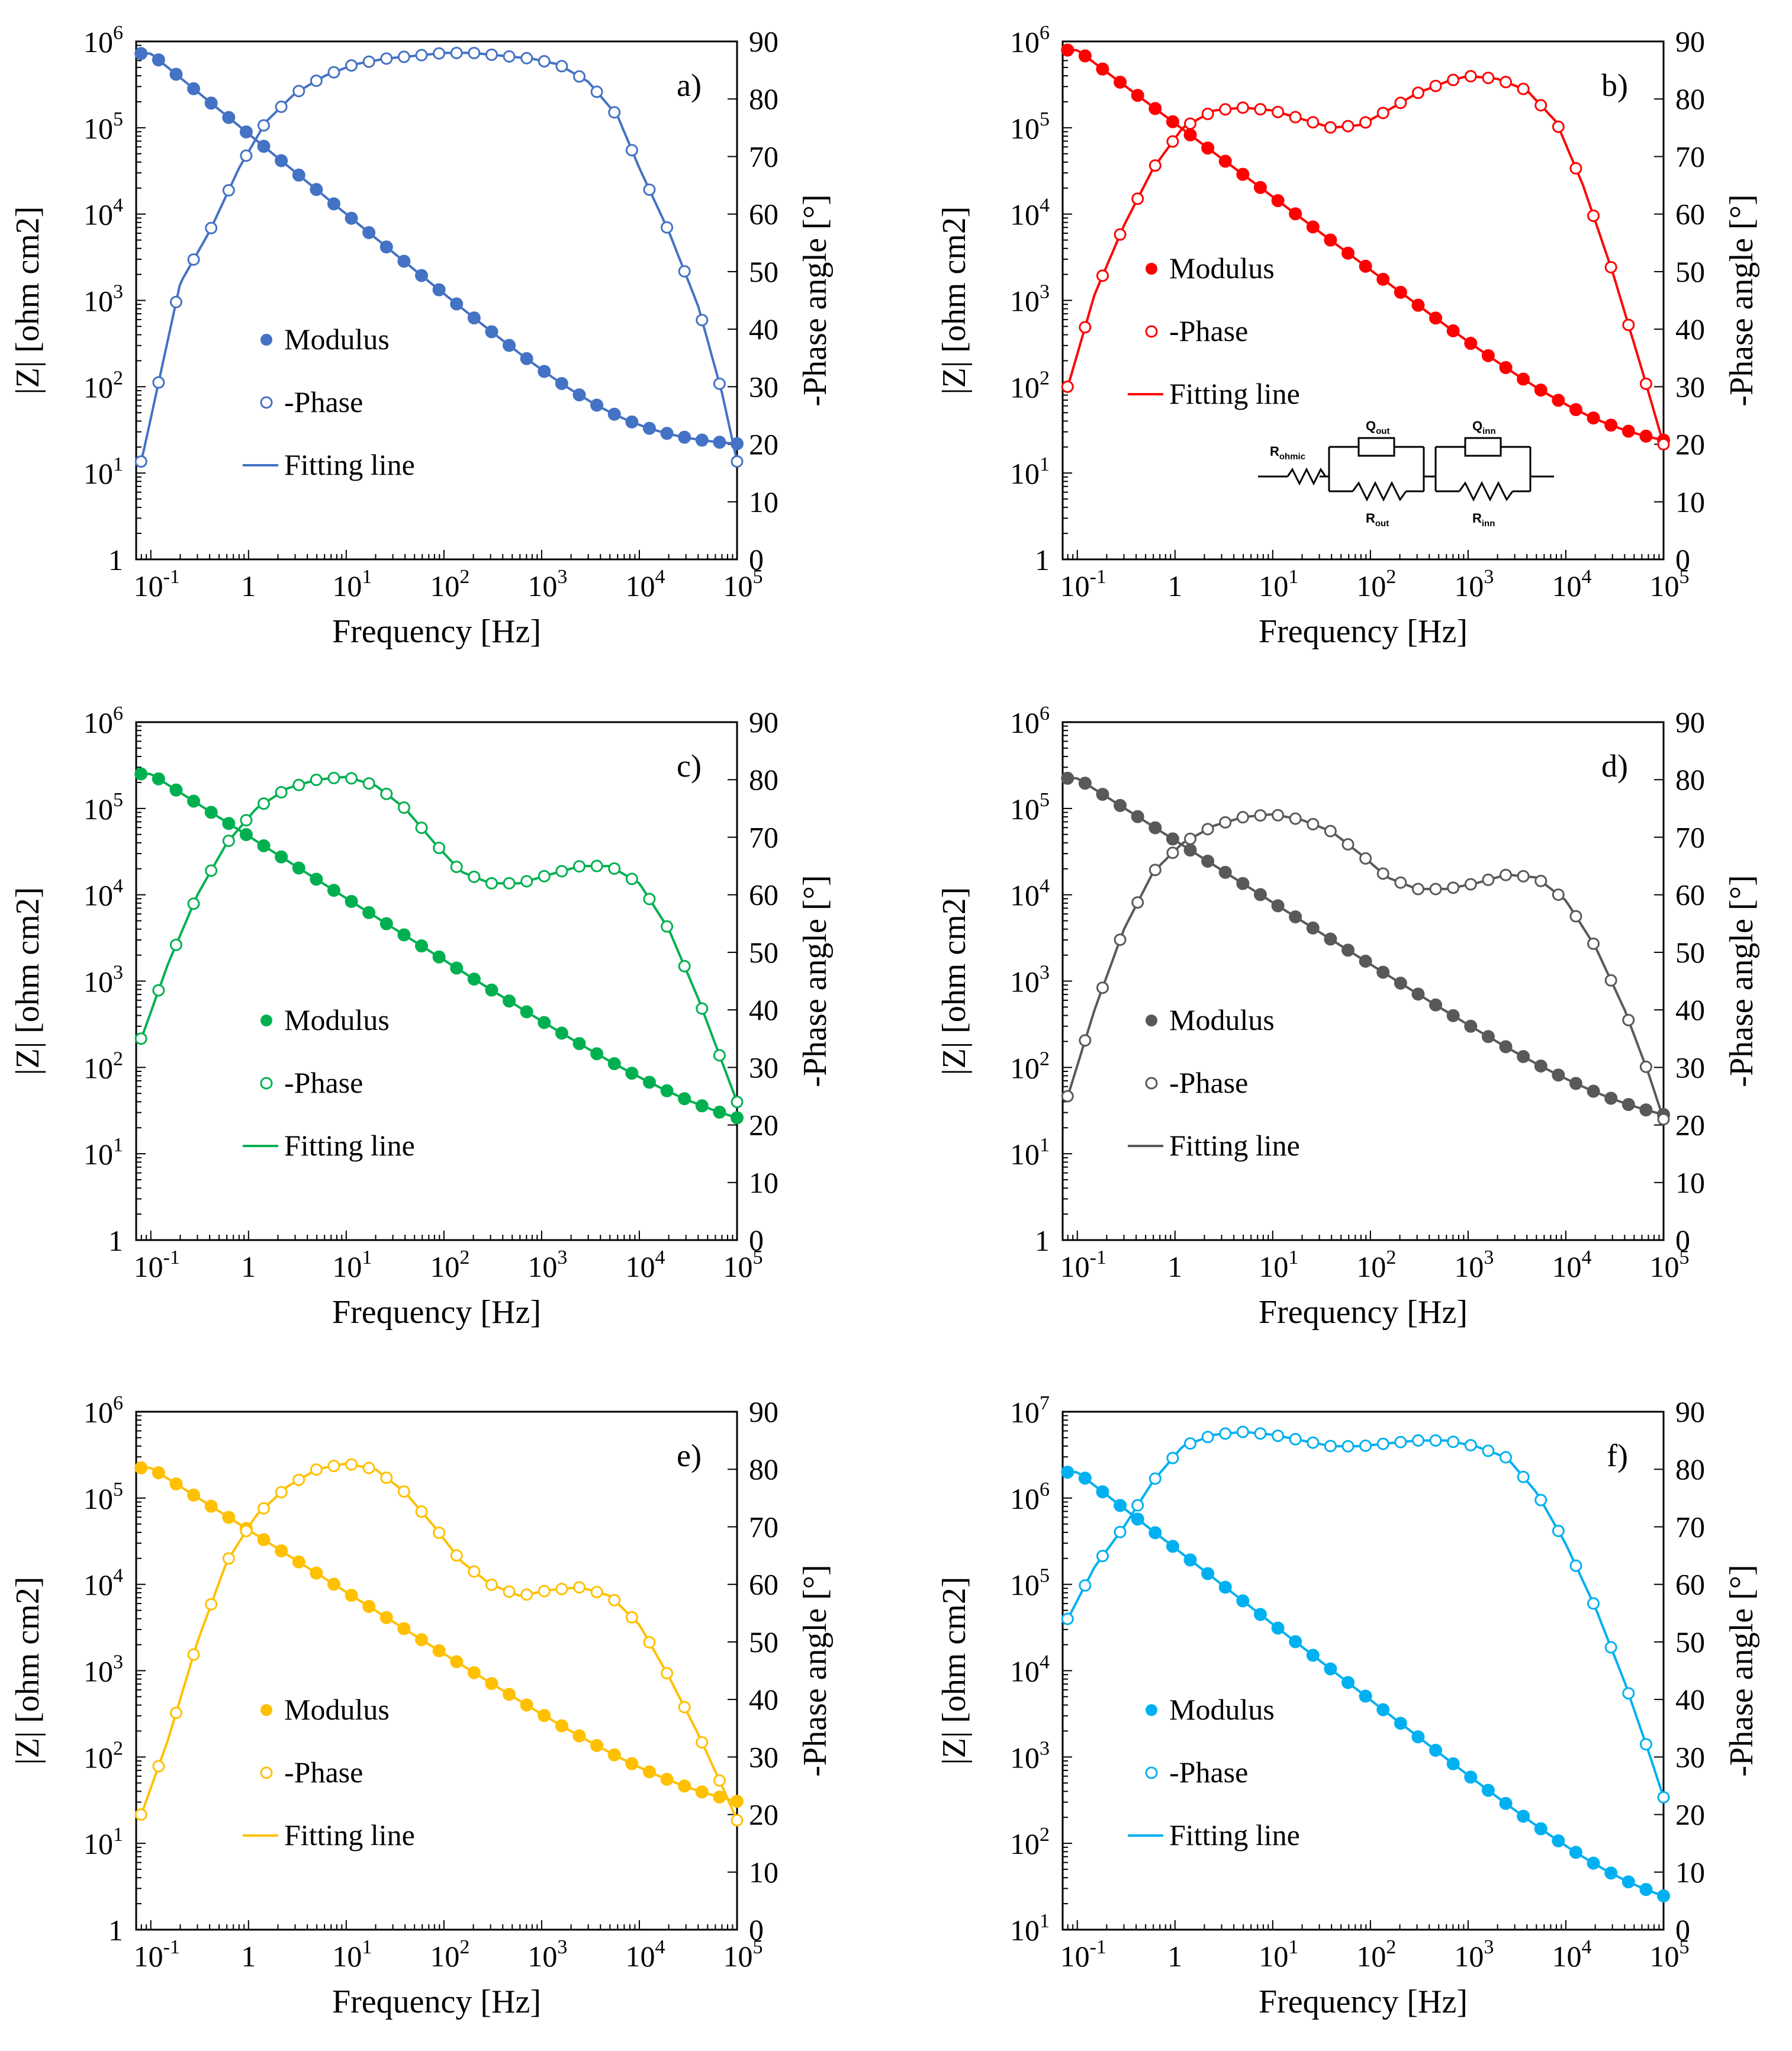  I want to click on x-tick-label: 10⁴, so click(645, 585).